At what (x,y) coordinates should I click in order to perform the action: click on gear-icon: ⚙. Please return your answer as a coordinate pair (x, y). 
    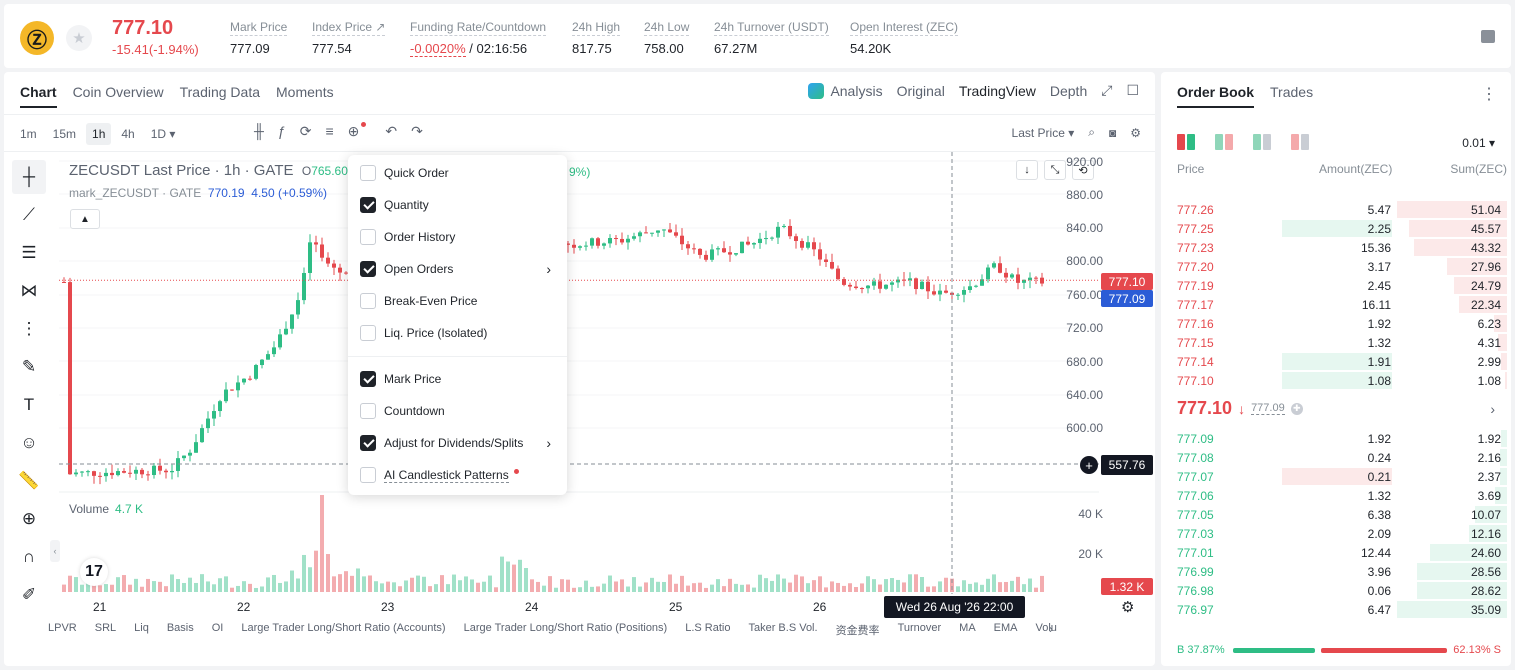
    Looking at the image, I should click on (1135, 132).